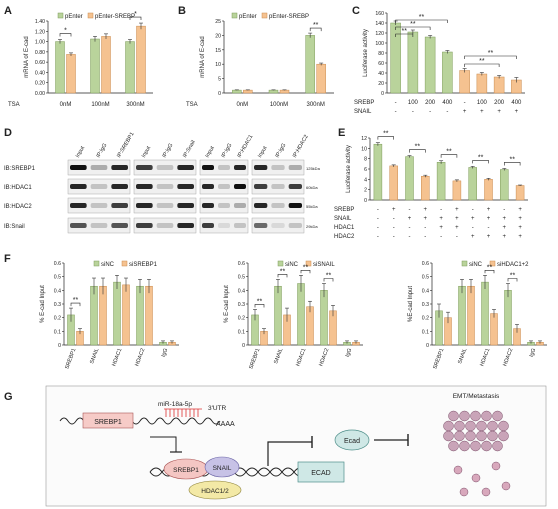  What do you see at coordinates (352, 441) in the screenshot?
I see `g-ecad-protein-label: Ecad` at bounding box center [352, 441].